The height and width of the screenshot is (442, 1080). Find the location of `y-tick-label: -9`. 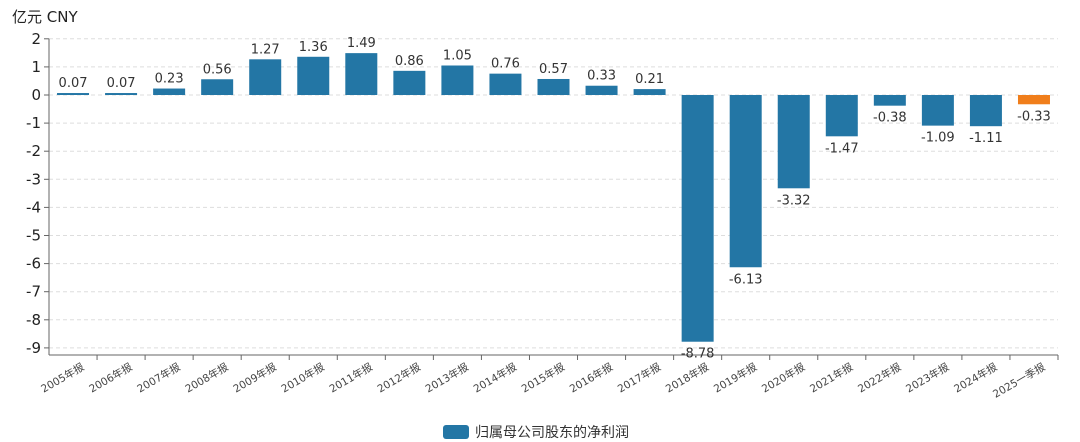

y-tick-label: -9 is located at coordinates (33, 348).